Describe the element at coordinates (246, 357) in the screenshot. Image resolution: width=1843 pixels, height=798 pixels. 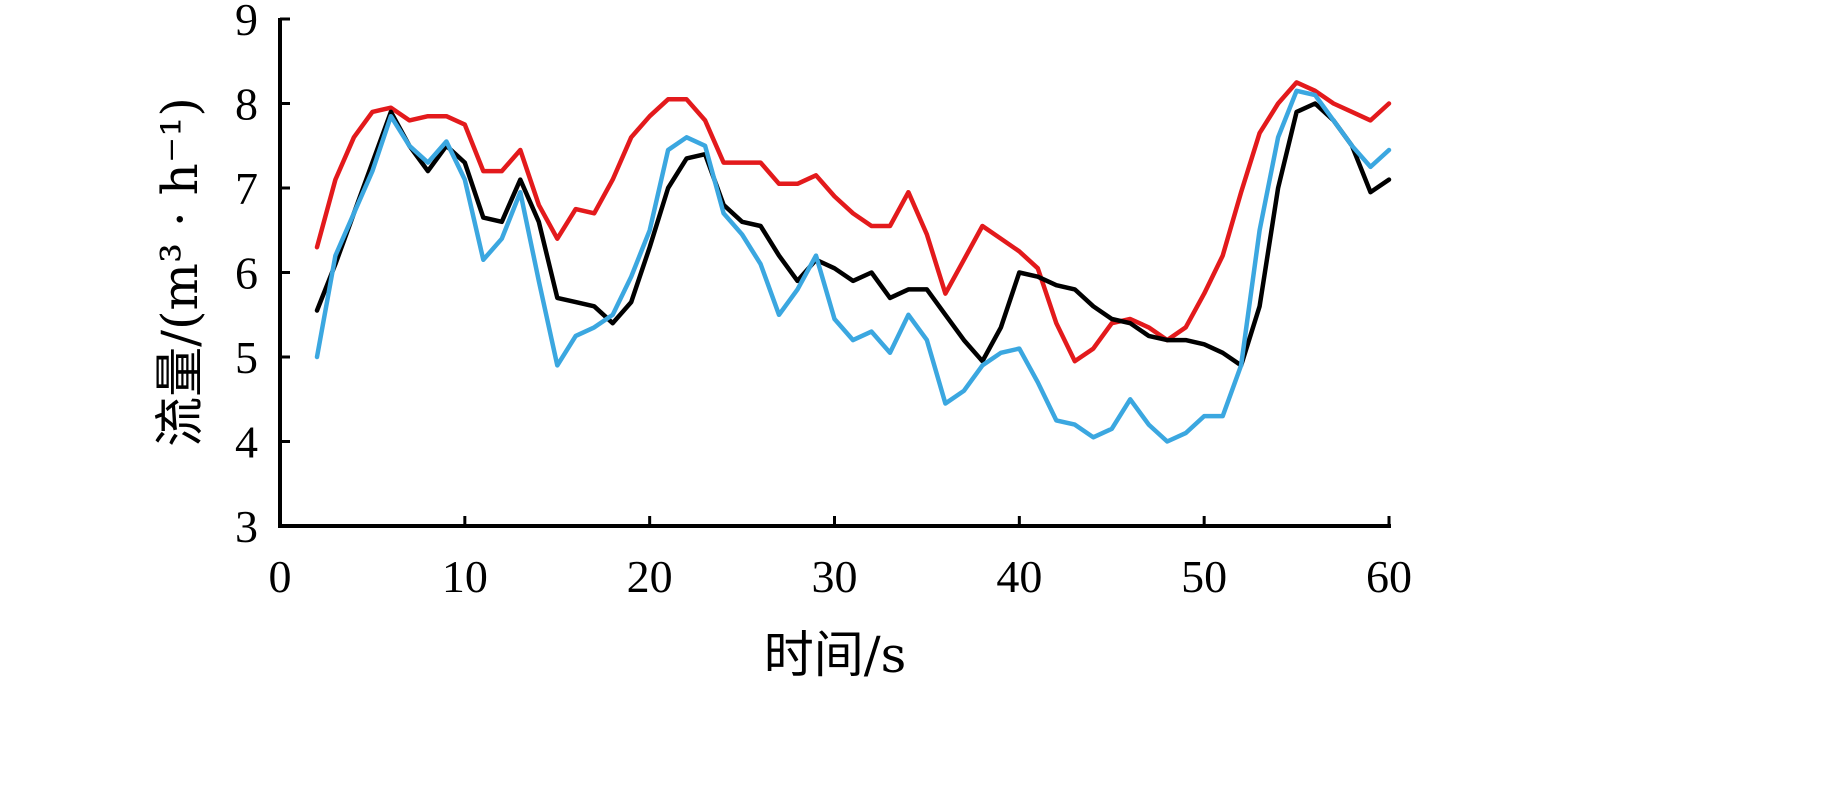
I see `y-tick-label: 5` at that location.